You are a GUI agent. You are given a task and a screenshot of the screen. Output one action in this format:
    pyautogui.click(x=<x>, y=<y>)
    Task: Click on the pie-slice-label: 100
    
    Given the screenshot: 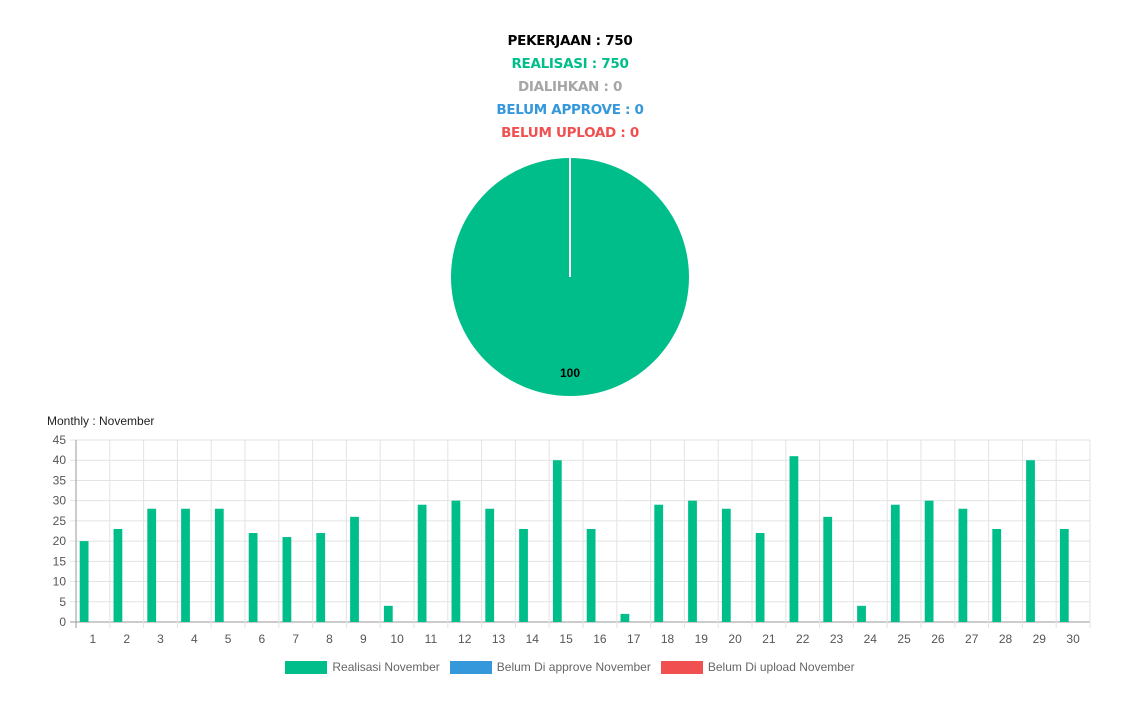 What is the action you would take?
    pyautogui.click(x=570, y=373)
    